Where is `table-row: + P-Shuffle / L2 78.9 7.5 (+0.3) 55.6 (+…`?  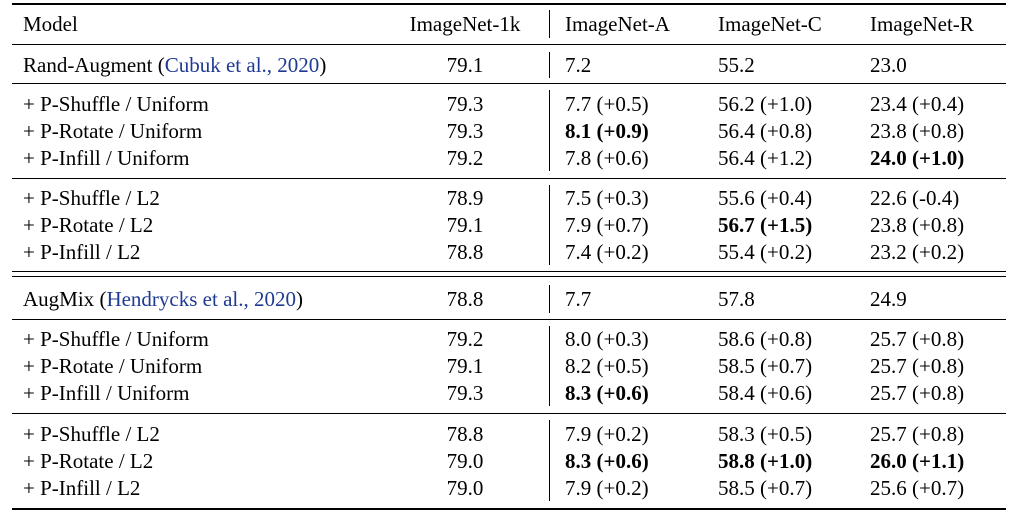 table-row: + P-Shuffle / L2 78.9 7.5 (+0.3) 55.6 (+… is located at coordinates (509, 198).